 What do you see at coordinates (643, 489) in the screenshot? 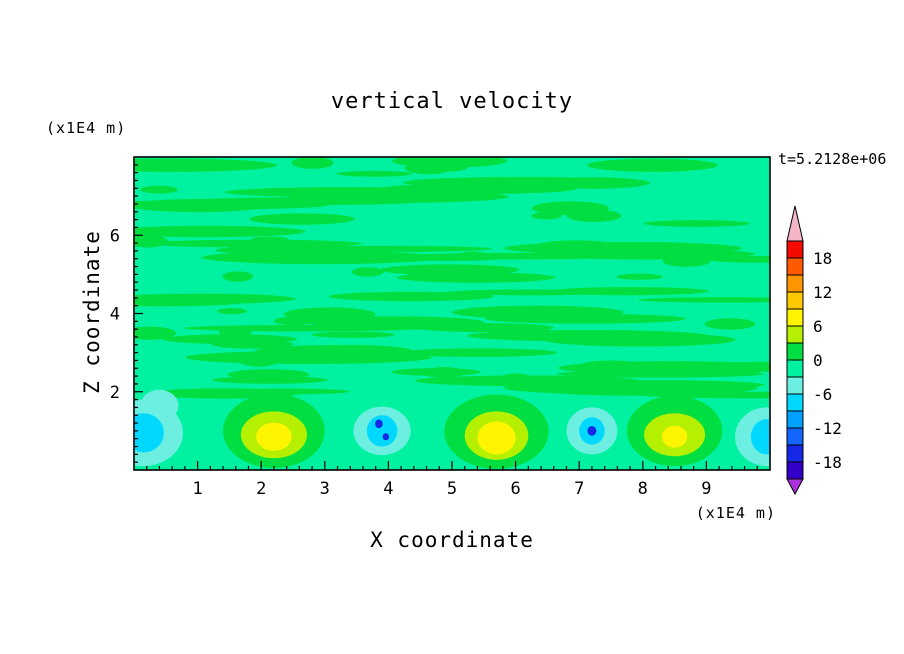
I see `x-tick-label: 8` at bounding box center [643, 489].